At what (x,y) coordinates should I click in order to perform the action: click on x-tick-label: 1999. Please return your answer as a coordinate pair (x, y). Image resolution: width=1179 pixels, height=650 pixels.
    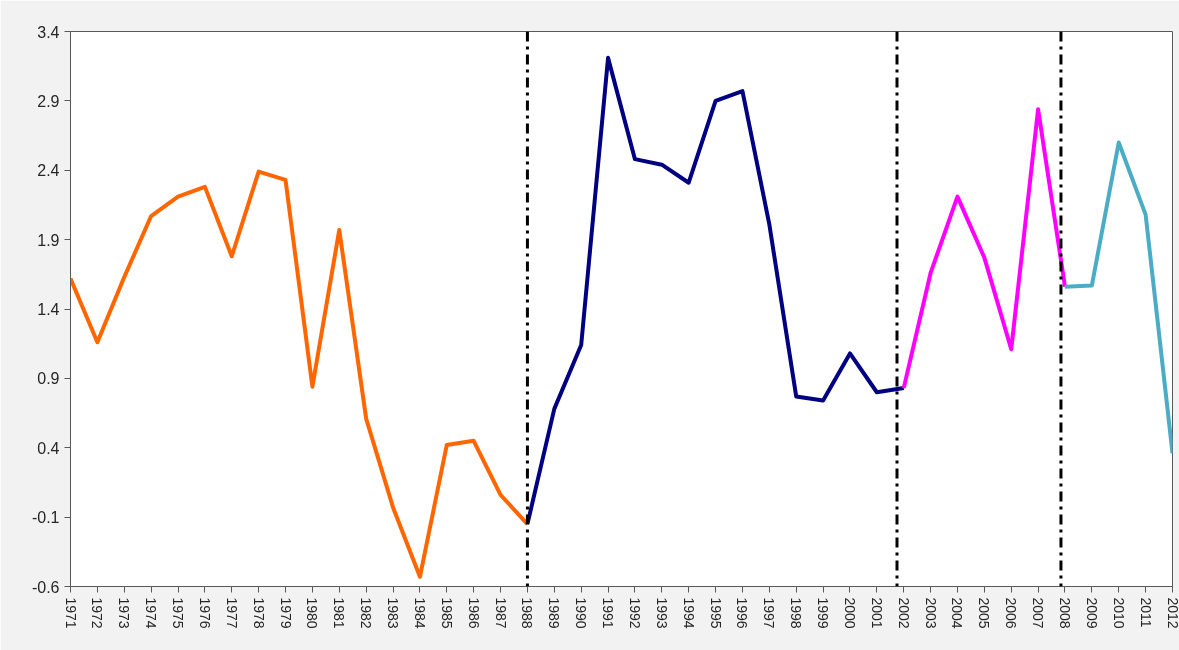
    Looking at the image, I should click on (823, 613).